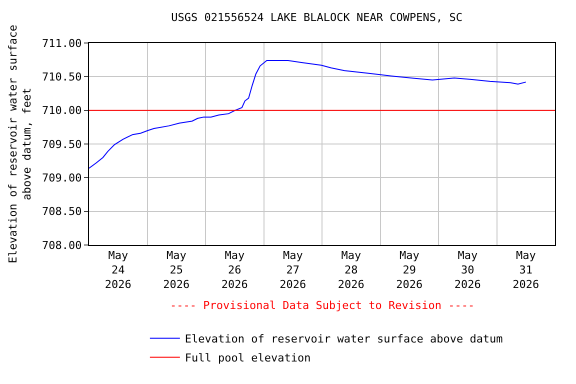 Image resolution: width=576 pixels, height=384 pixels. Describe the element at coordinates (62, 211) in the screenshot. I see `y-tick-label: 708.50` at that location.